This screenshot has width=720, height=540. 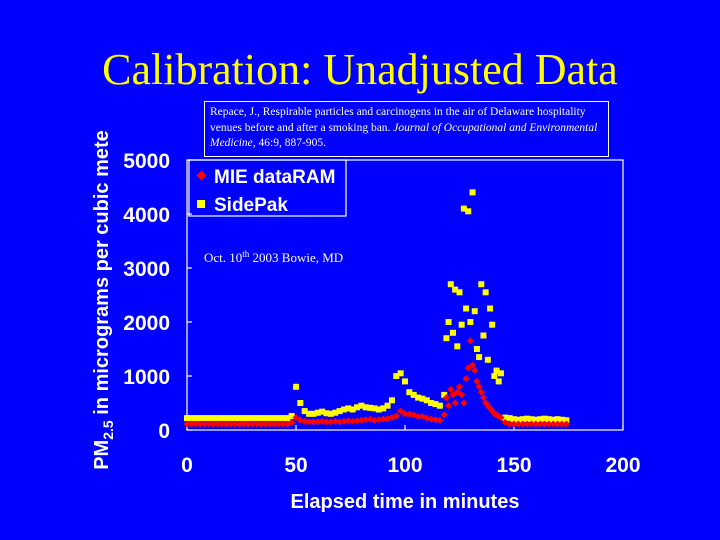 What do you see at coordinates (102, 275) in the screenshot?
I see `y-axis-title-rest: in micrograms per cubic mete` at bounding box center [102, 275].